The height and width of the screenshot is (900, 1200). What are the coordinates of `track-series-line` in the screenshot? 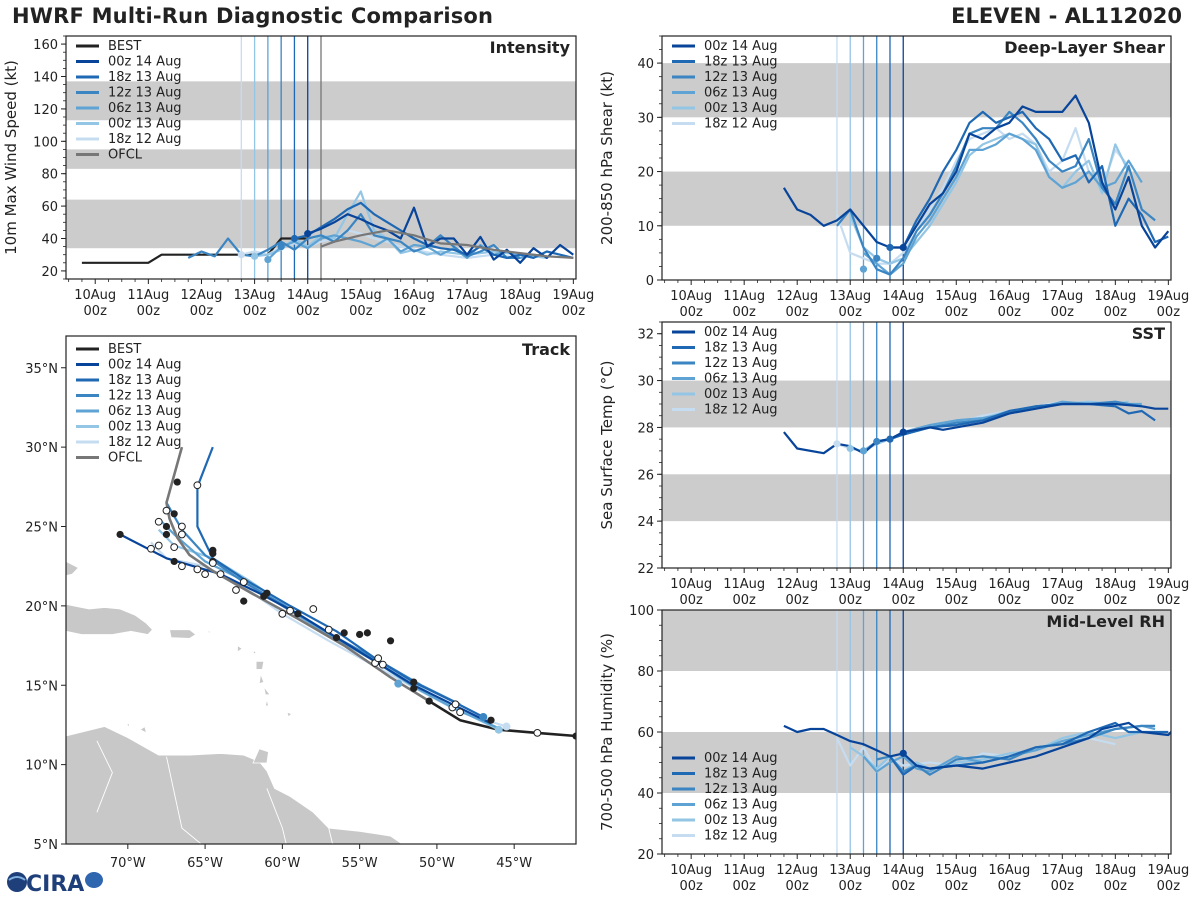 It's located at (328, 623).